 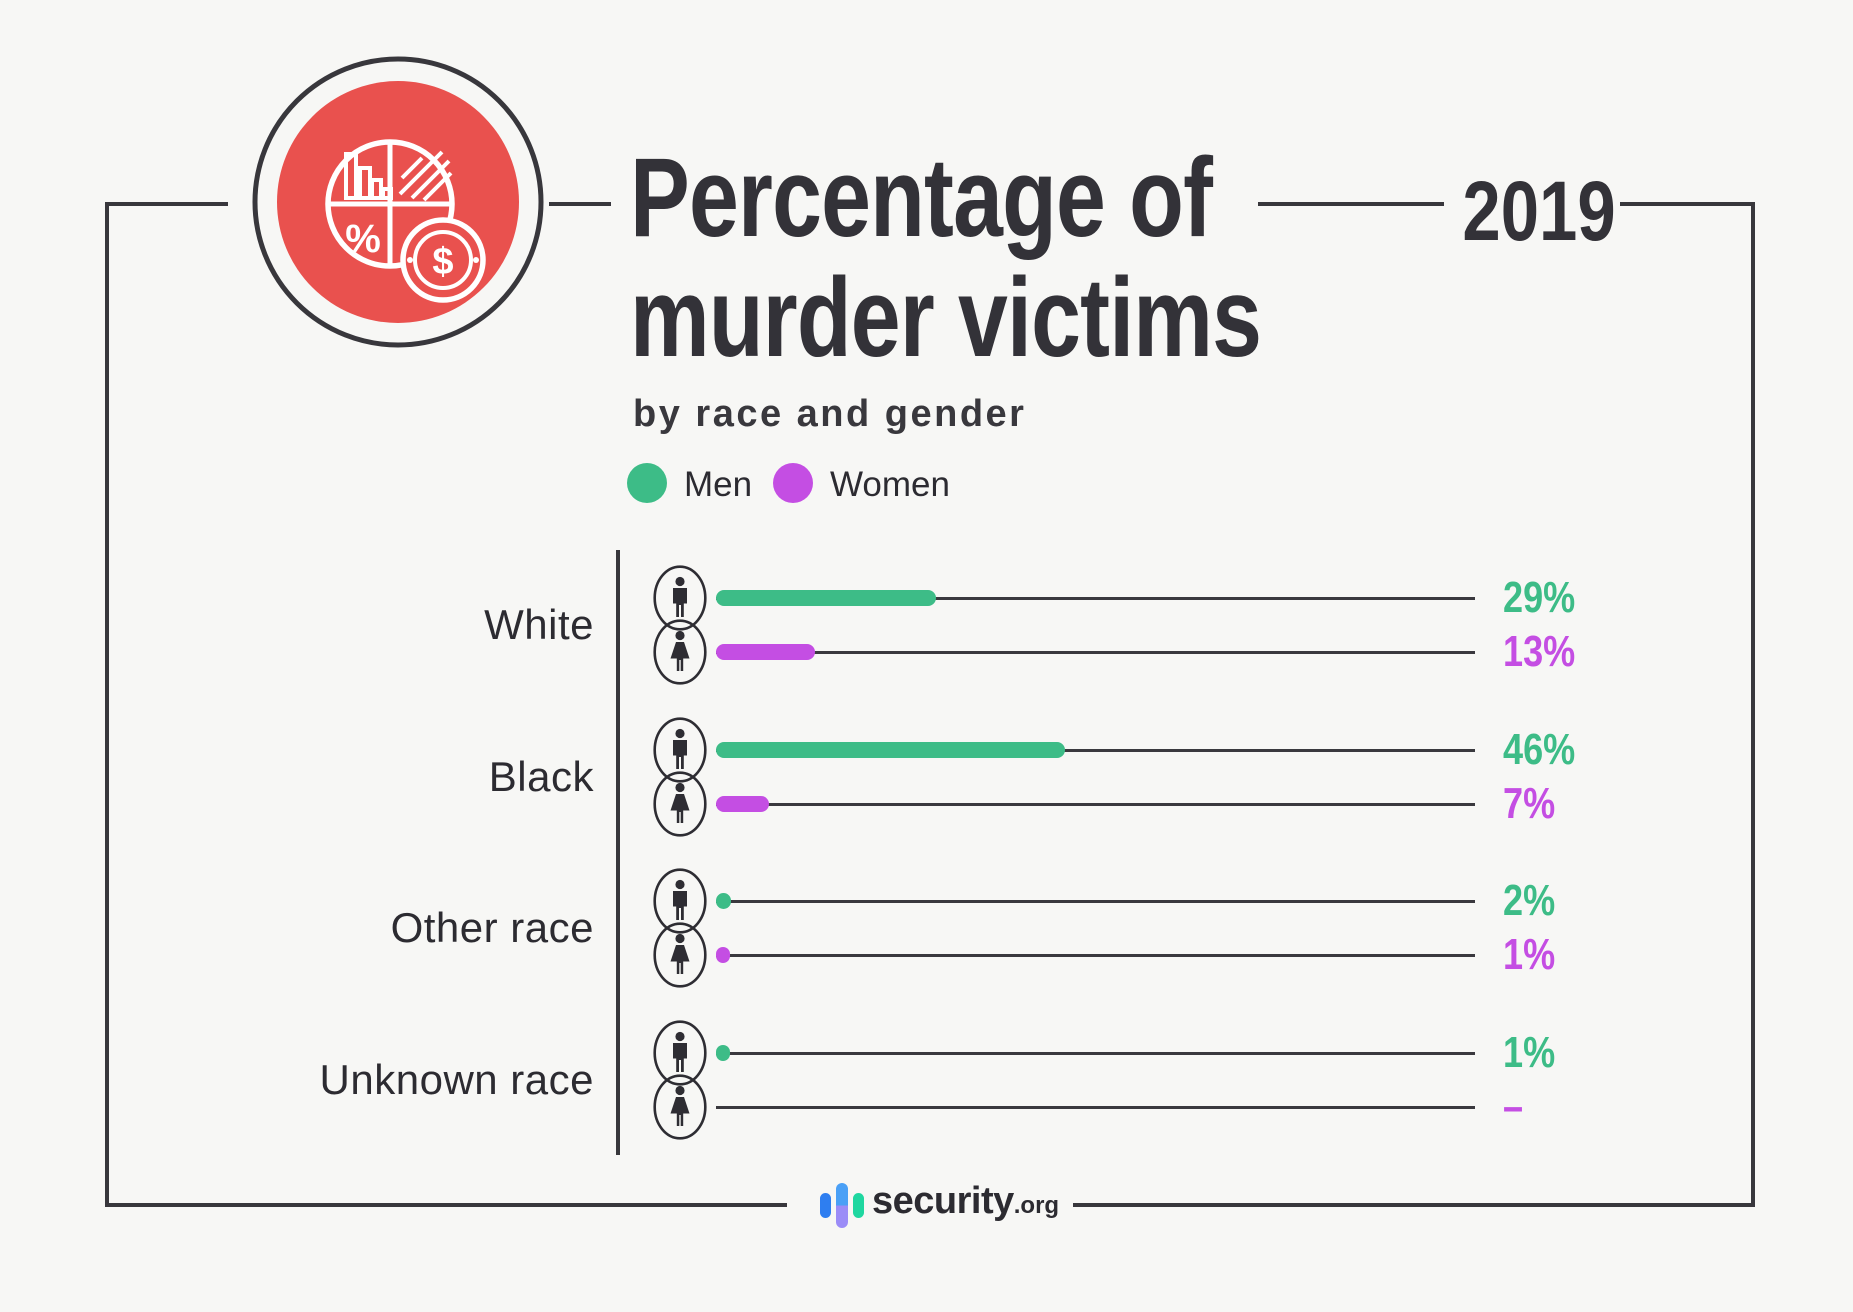 What do you see at coordinates (718, 484) in the screenshot?
I see `legend-men-label: Men` at bounding box center [718, 484].